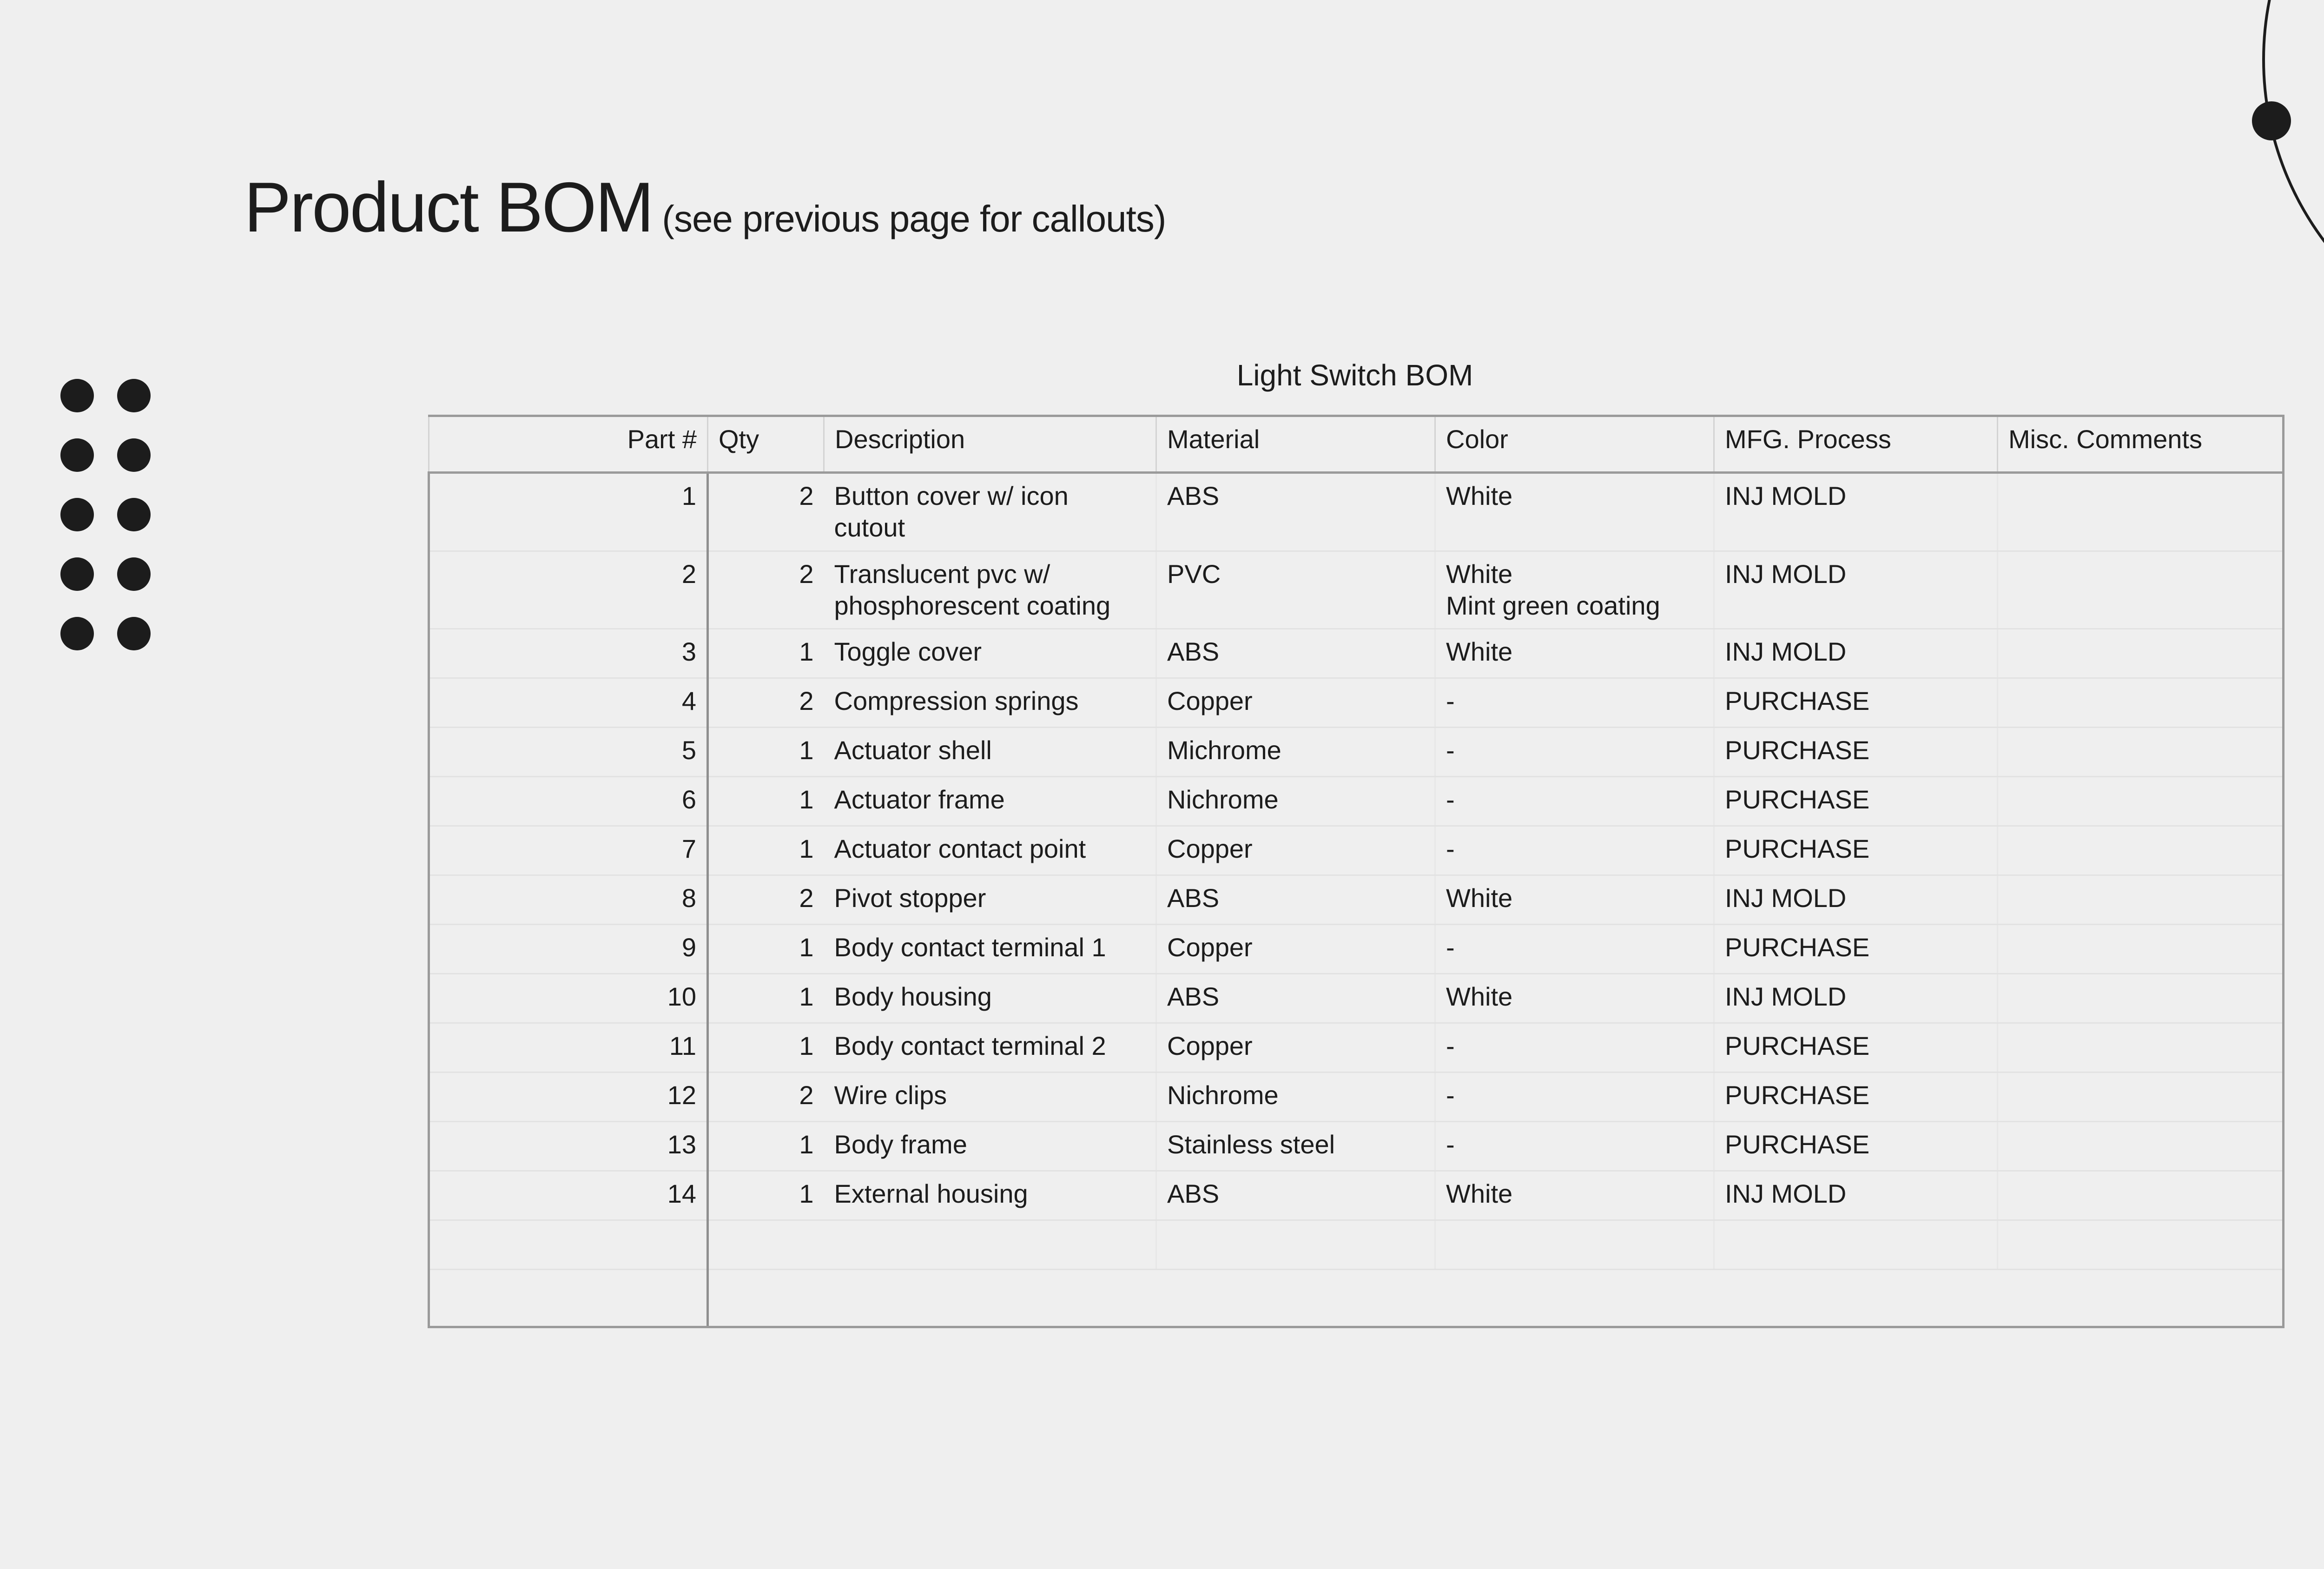 This screenshot has width=2324, height=1569. I want to click on table-row: 4 2 Compression springs Copper - PURCHASE, so click(1356, 703).